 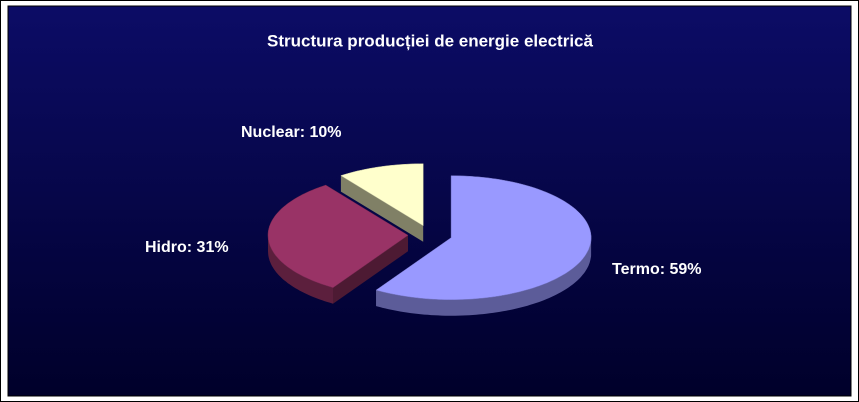 I want to click on data-label: Termo: 59%, so click(x=657, y=269).